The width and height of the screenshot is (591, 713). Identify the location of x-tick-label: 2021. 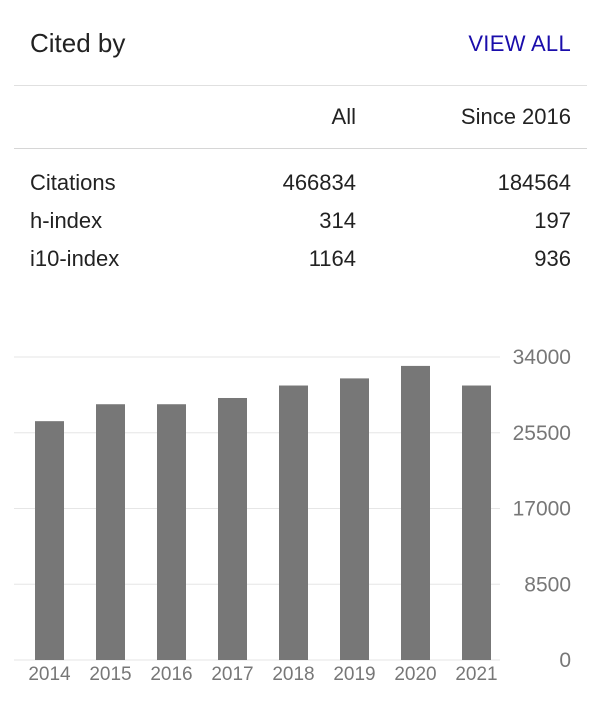
(476, 674).